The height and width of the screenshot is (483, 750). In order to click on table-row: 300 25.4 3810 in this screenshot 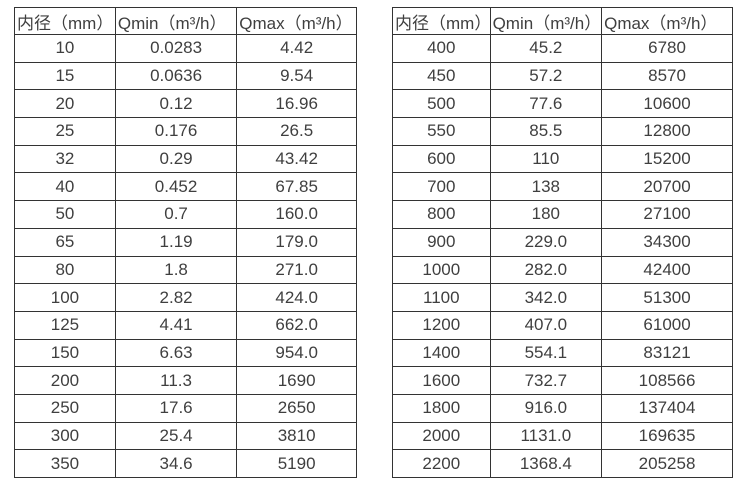, I will do `click(185, 436)`.